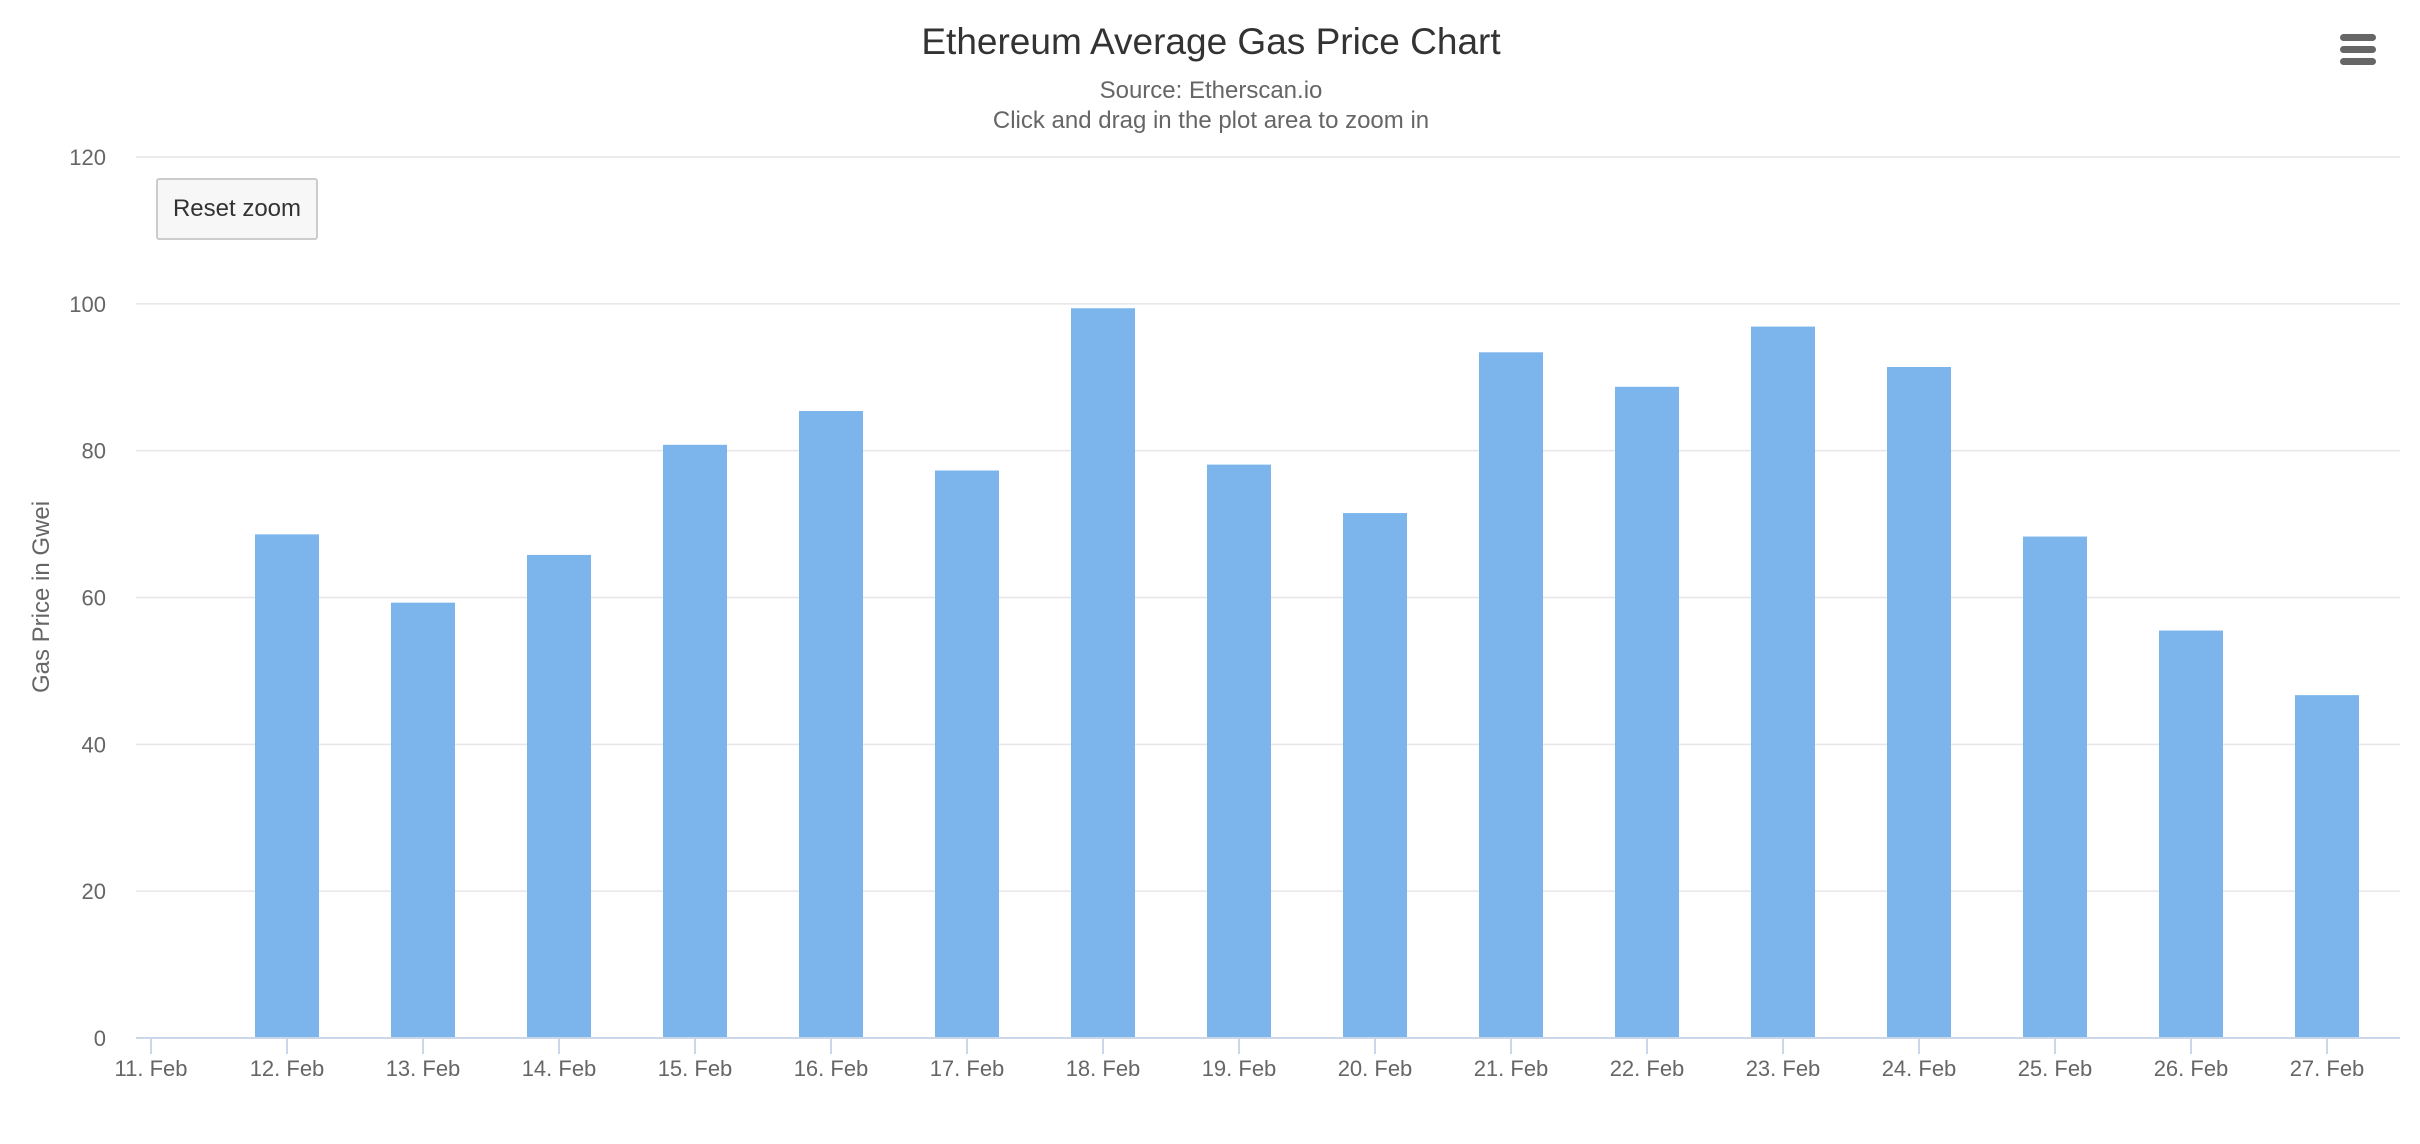 Image resolution: width=2420 pixels, height=1144 pixels. What do you see at coordinates (1919, 1068) in the screenshot?
I see `x-tick-label: 24. Feb` at bounding box center [1919, 1068].